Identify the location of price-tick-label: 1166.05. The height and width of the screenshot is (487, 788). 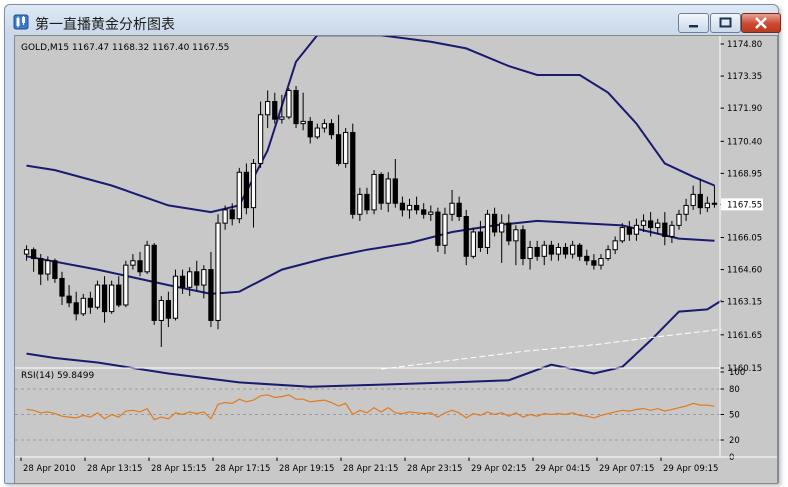
(744, 239).